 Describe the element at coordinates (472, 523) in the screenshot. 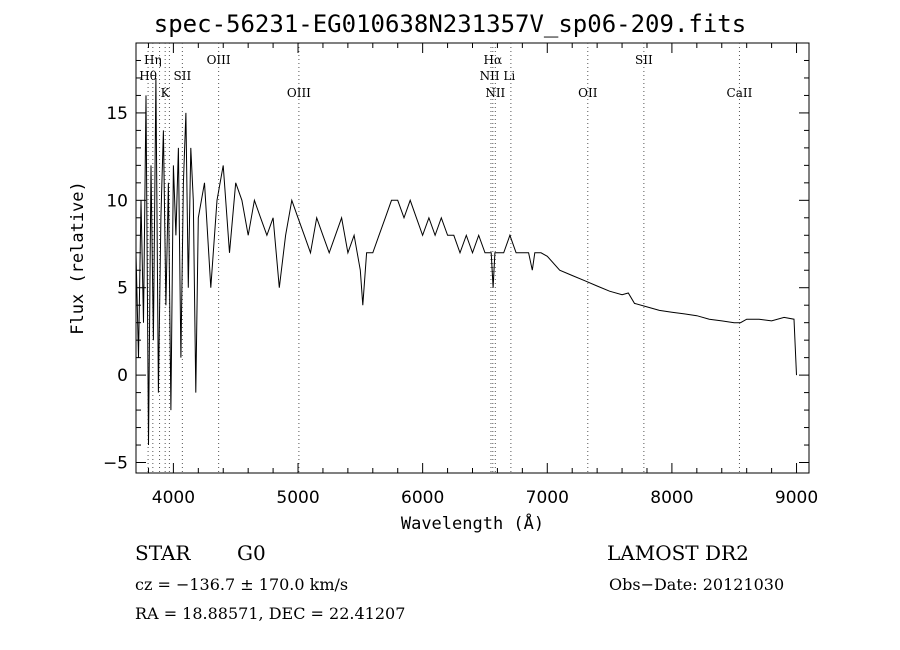

I see `x-axis-label: Wavelength (Å)` at that location.